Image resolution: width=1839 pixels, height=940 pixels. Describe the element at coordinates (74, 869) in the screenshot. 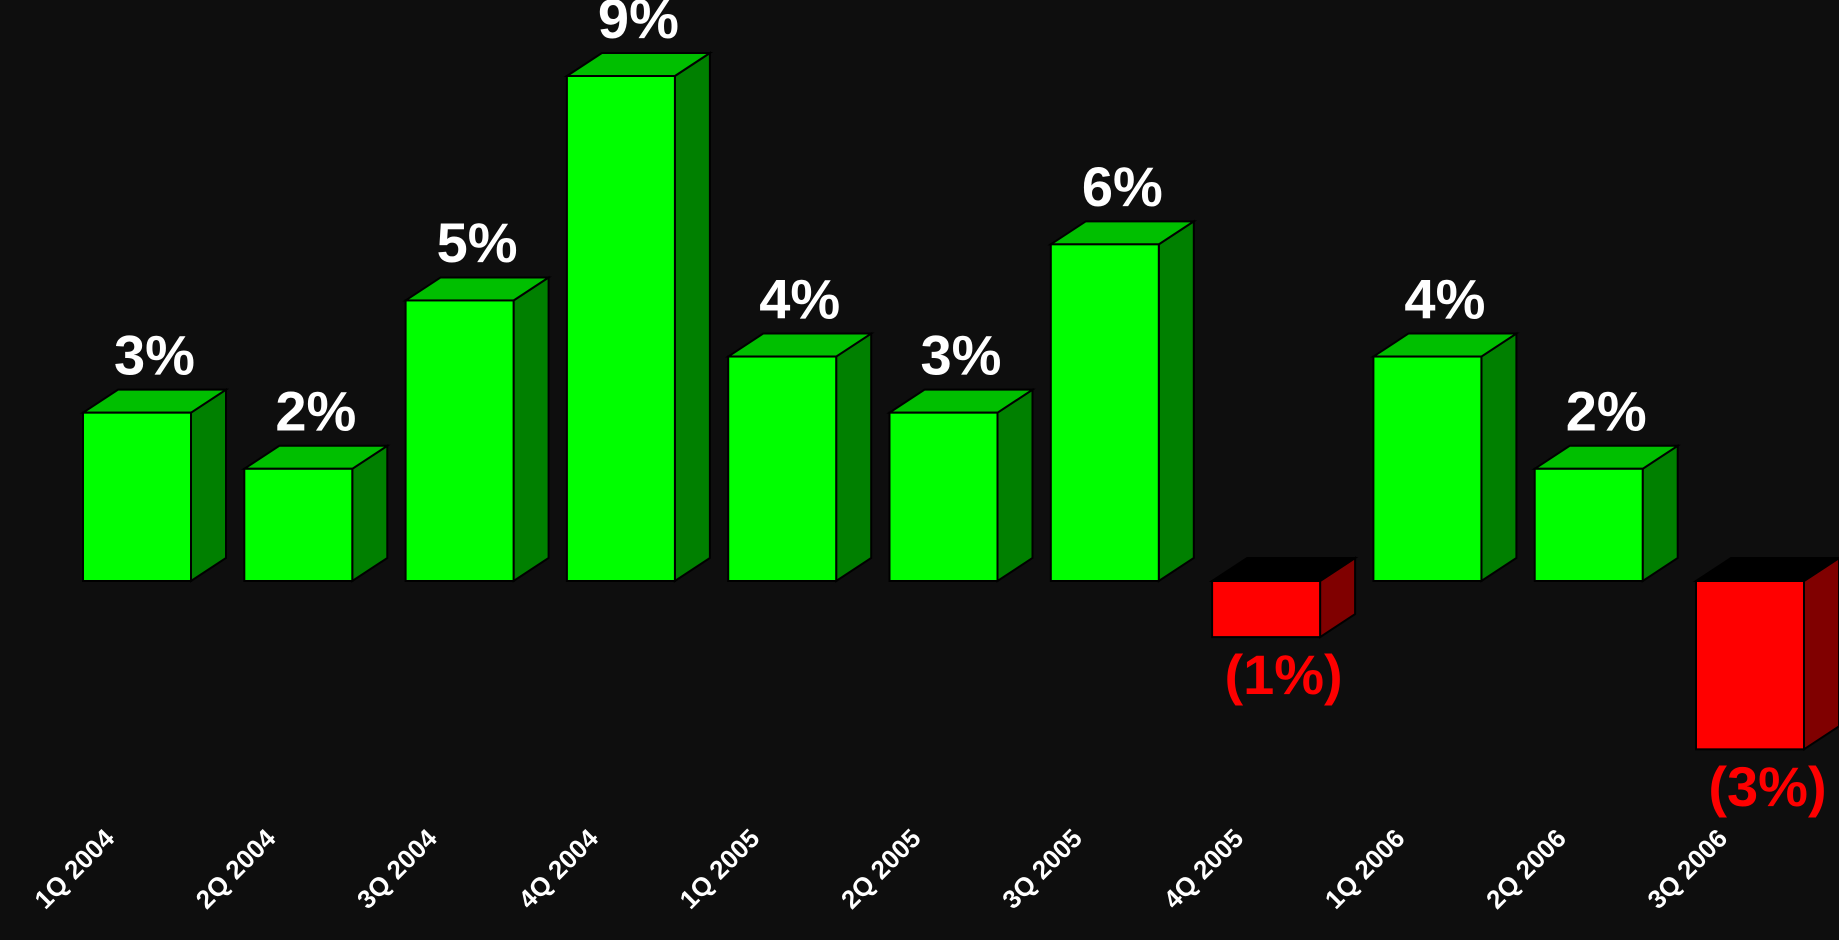

I see `x-tick-label: 1Q 2004` at that location.